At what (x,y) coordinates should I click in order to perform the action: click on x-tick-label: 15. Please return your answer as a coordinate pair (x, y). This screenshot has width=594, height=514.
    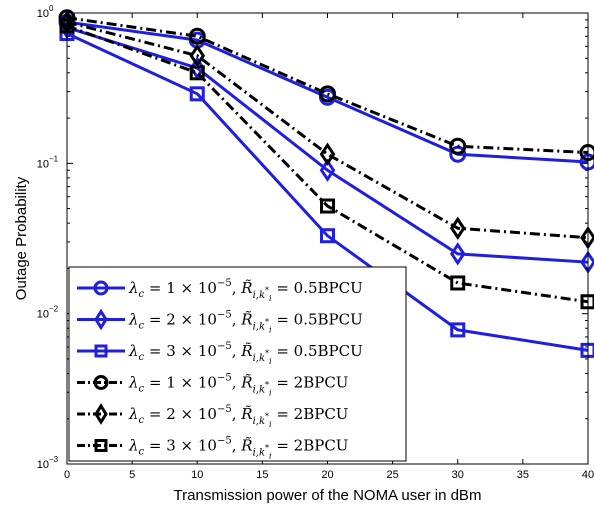
    Looking at the image, I should click on (262, 475).